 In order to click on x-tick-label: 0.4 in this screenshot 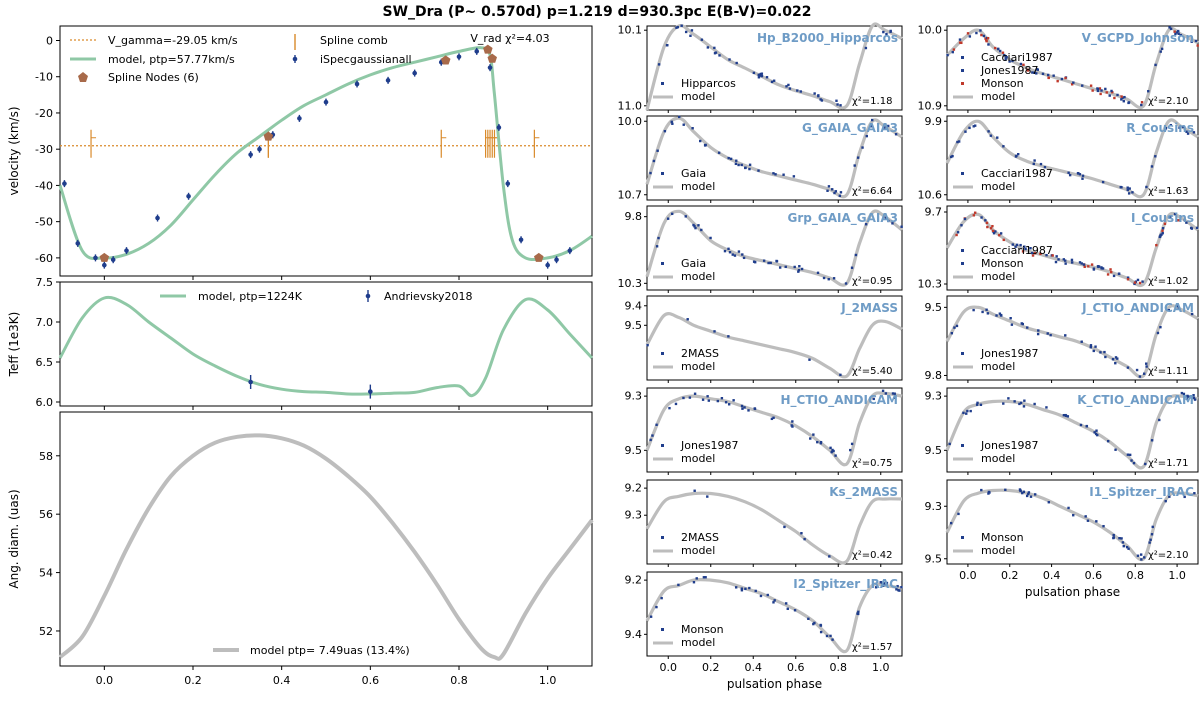, I will do `click(754, 667)`.